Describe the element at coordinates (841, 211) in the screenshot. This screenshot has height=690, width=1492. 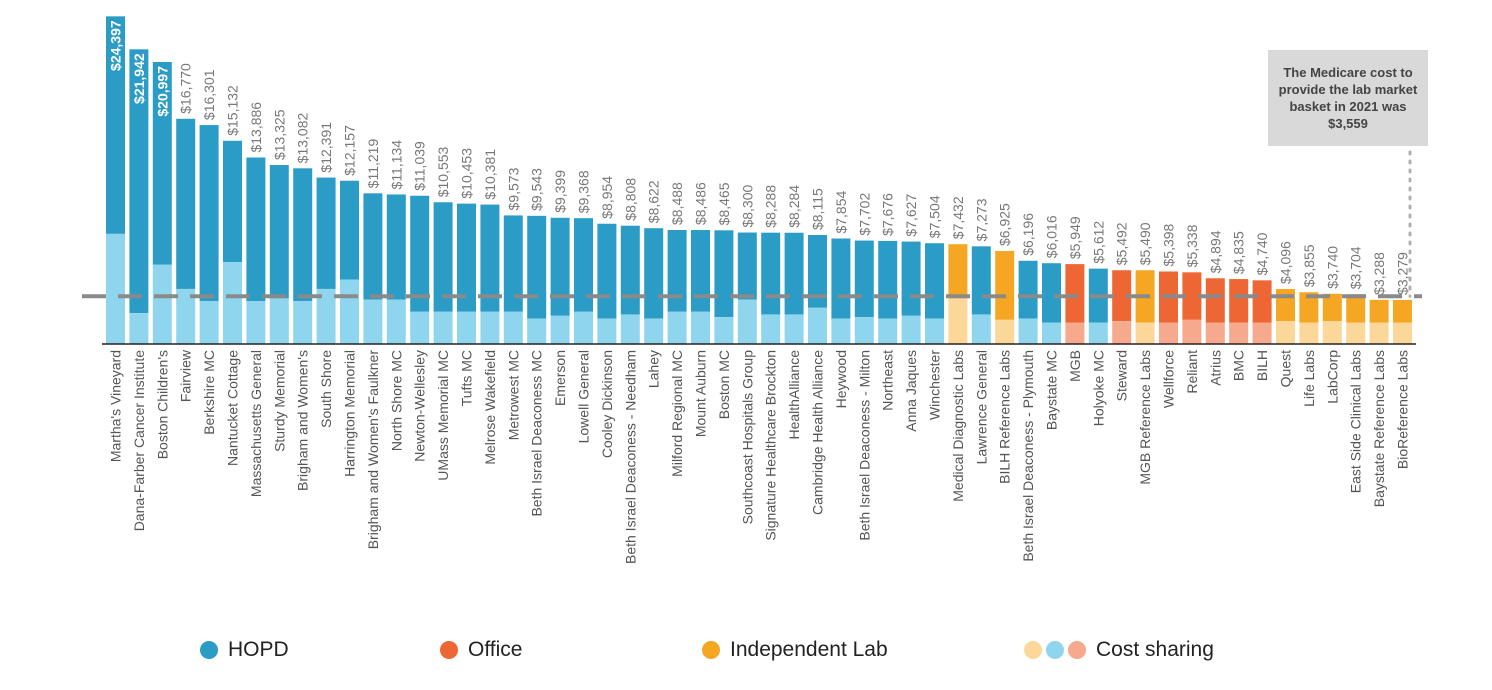
I see `value-label: $7,854` at that location.